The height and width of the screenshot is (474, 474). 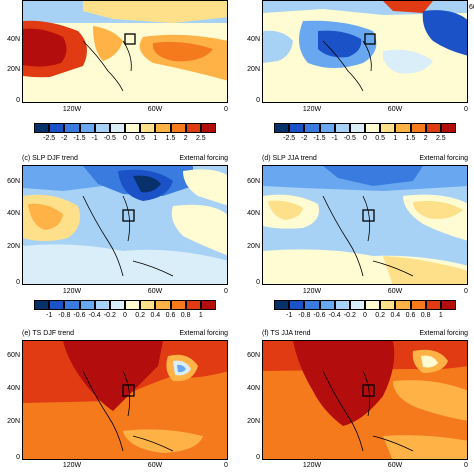 I want to click on ylabel-b-0: 0, so click(x=258, y=100).